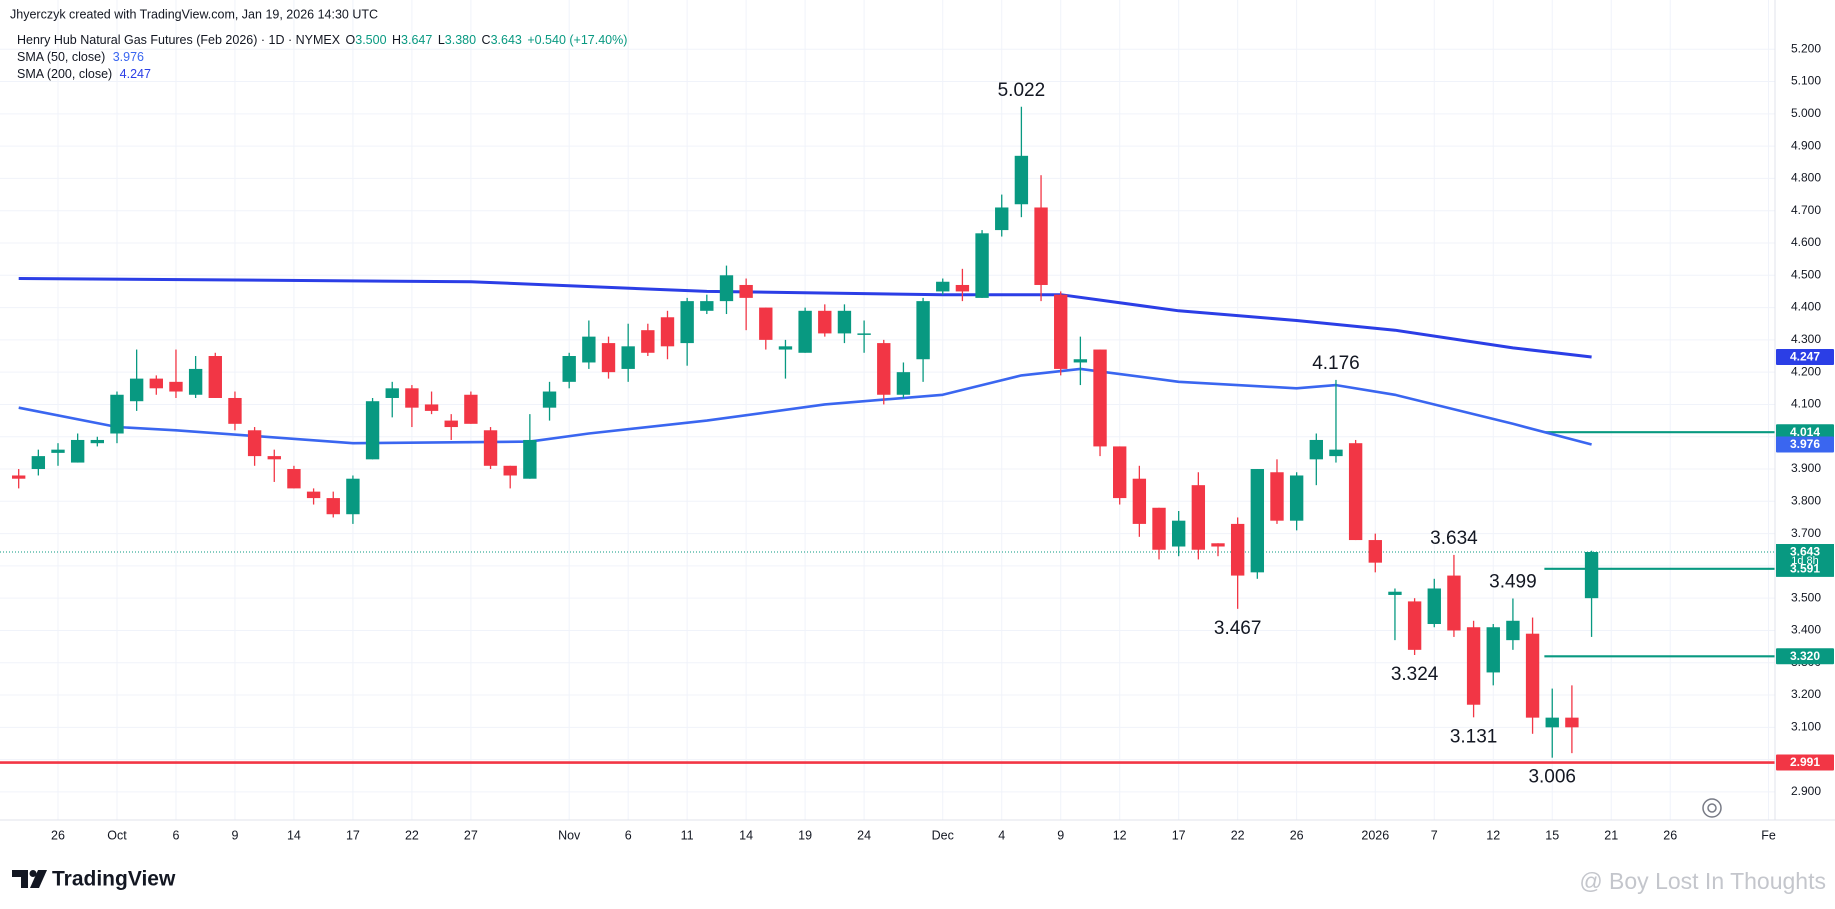 Image resolution: width=1835 pixels, height=909 pixels. Describe the element at coordinates (370, 40) in the screenshot. I see `ohlc-value: 3.500` at that location.